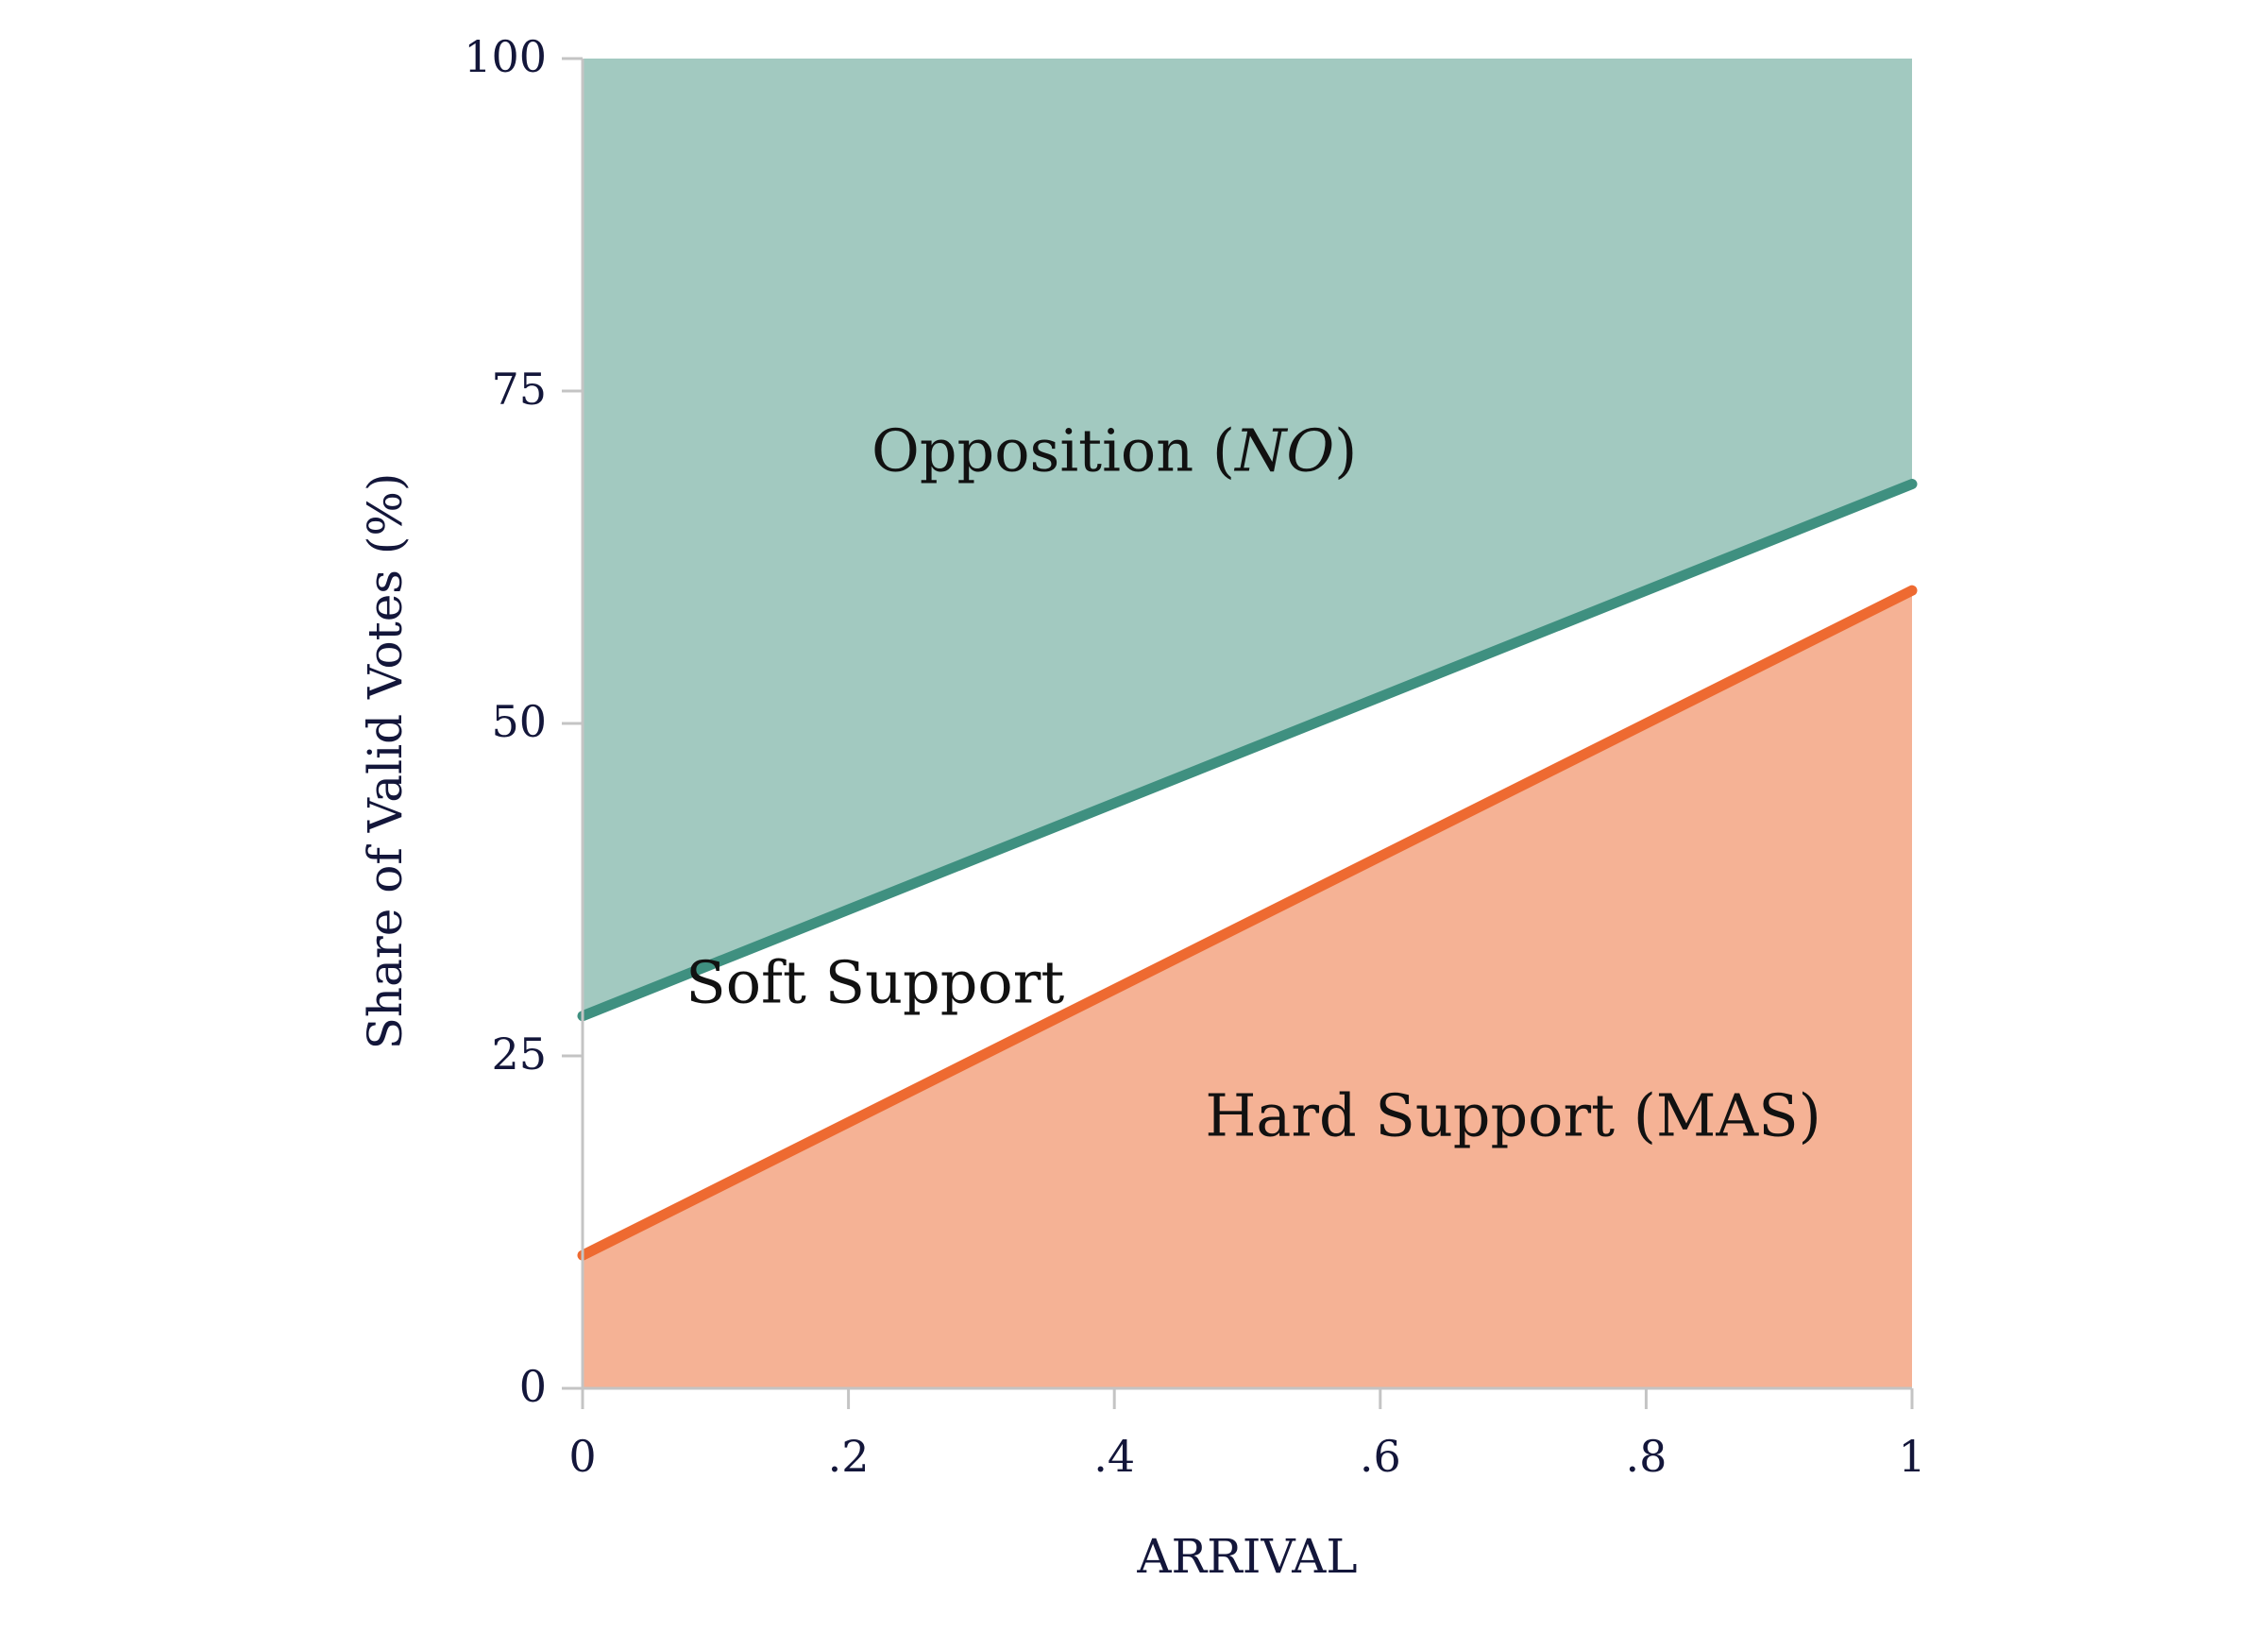  Describe the element at coordinates (1246, 1556) in the screenshot. I see `x-axis-title: ARRIVAL` at that location.